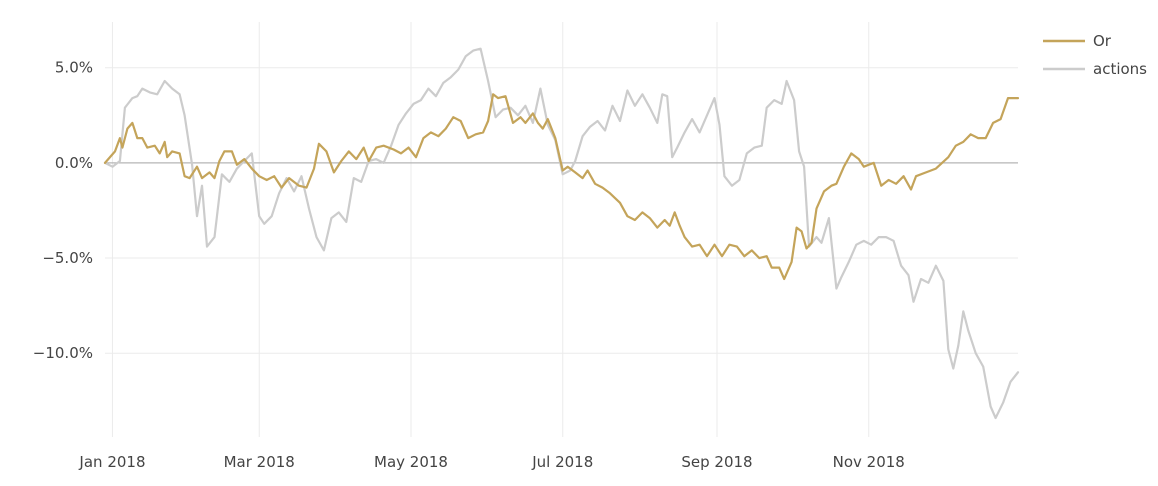  Describe the element at coordinates (1077, 41) in the screenshot. I see `legend-item-or: Or` at that location.